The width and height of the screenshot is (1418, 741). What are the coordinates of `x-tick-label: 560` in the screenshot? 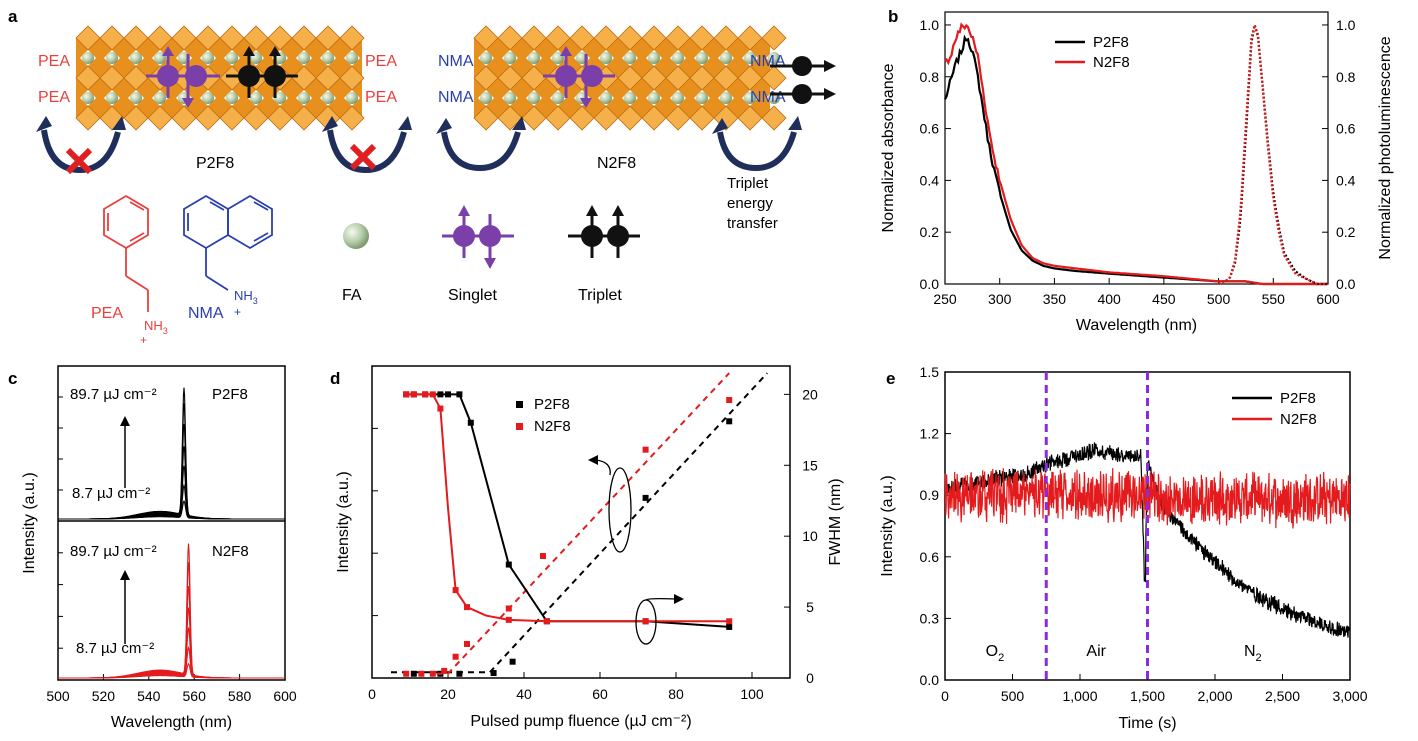 It's located at (195, 696).